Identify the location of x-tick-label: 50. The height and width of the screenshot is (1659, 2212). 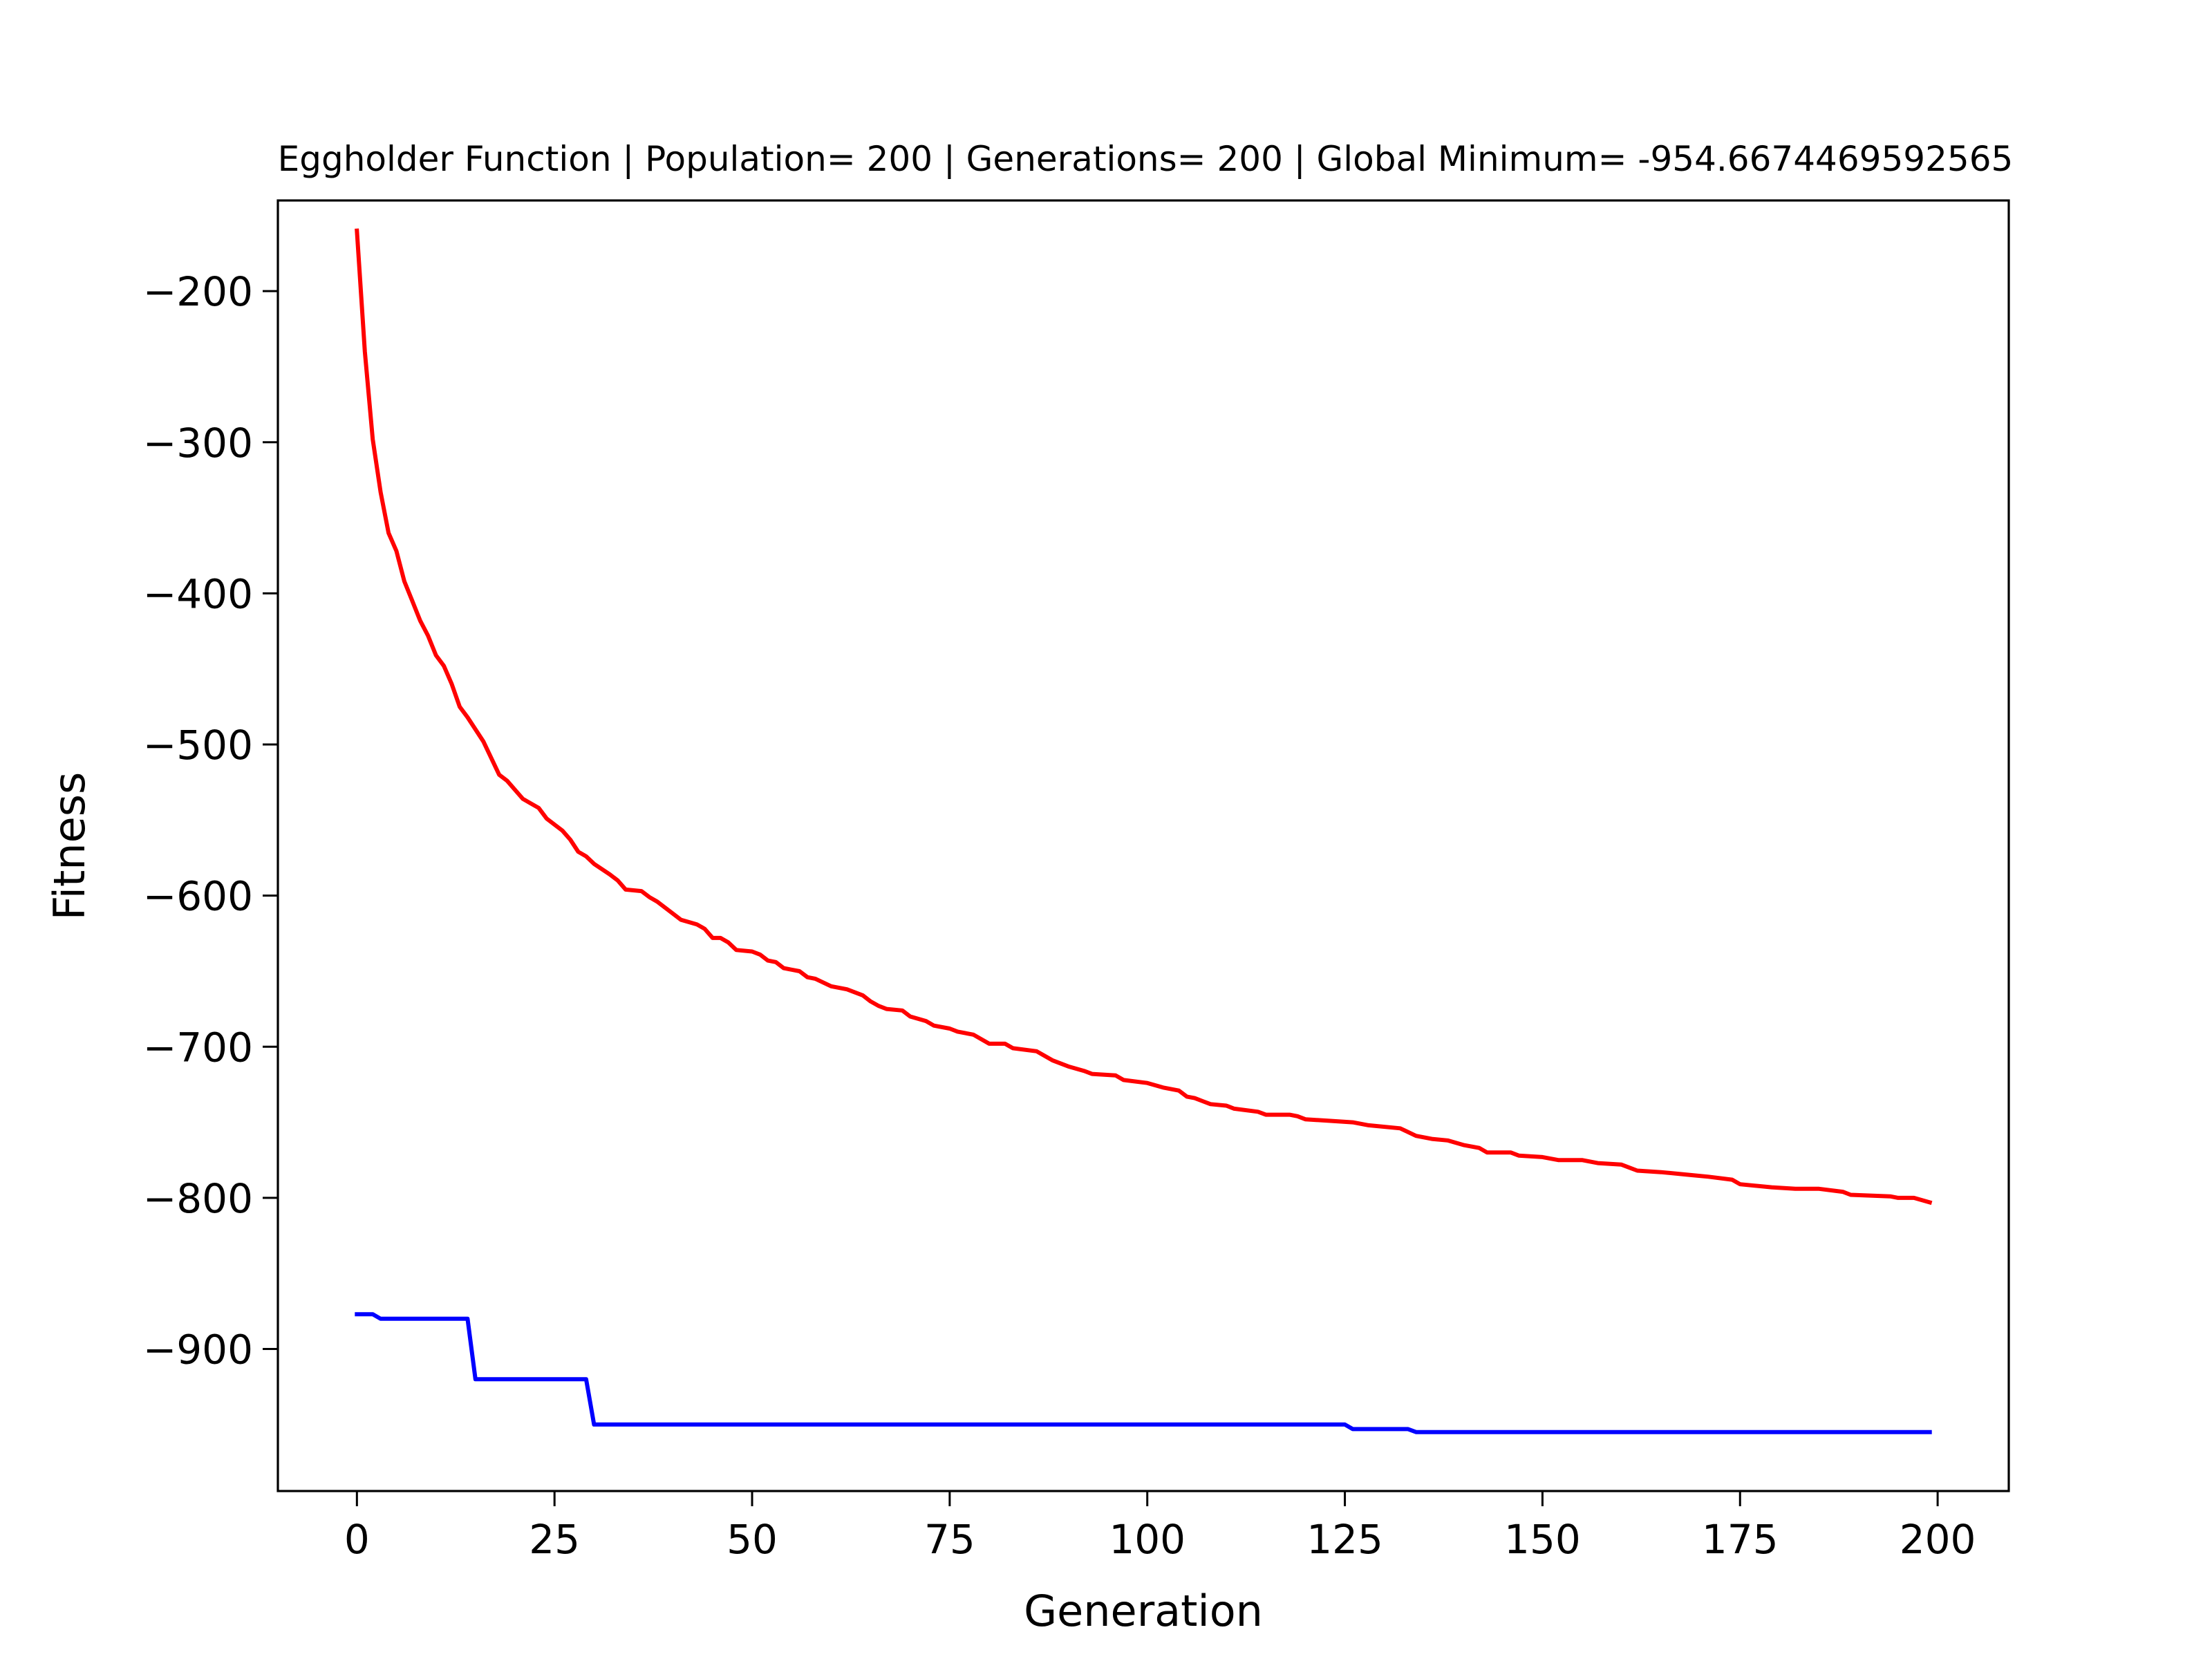
(752, 1540).